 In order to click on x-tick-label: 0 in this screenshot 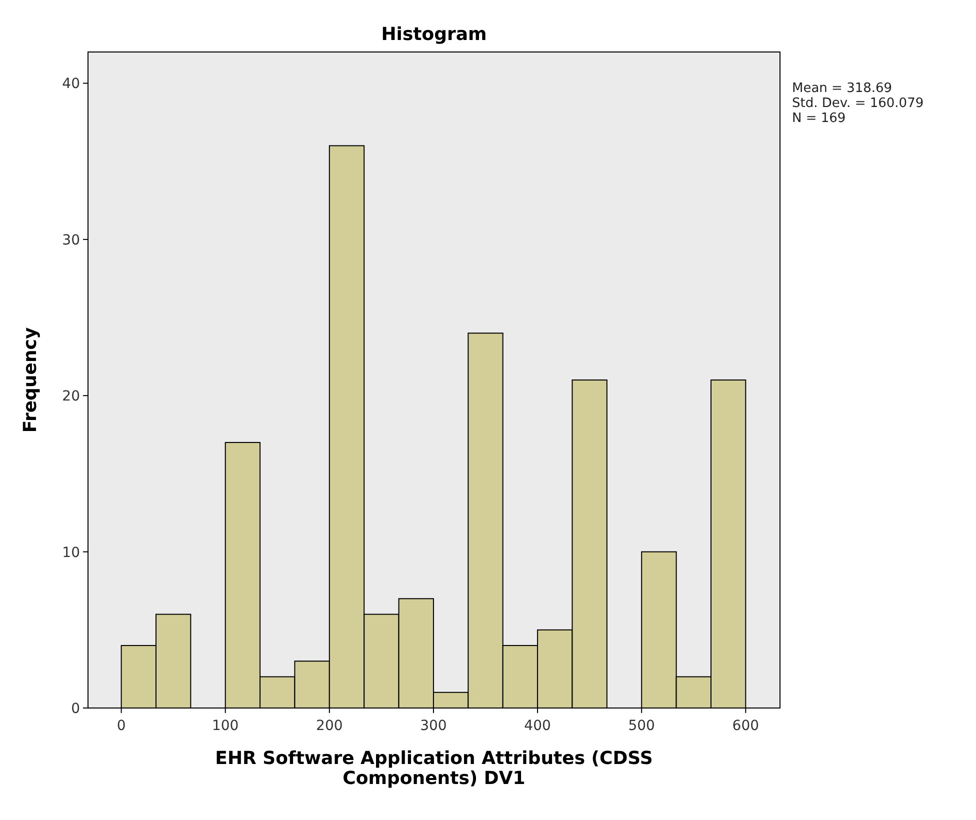, I will do `click(121, 726)`.